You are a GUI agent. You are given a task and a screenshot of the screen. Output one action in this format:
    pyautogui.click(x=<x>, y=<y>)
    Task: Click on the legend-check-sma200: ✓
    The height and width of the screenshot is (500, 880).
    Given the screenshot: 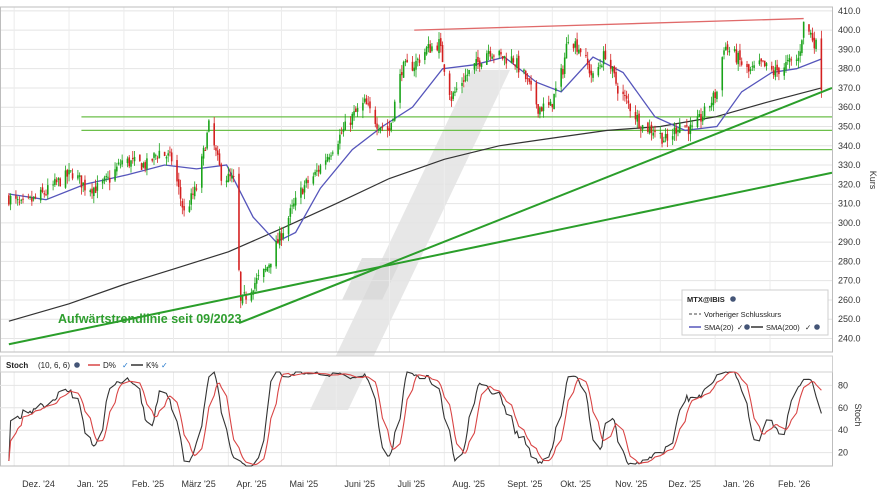 What is the action you would take?
    pyautogui.click(x=808, y=327)
    